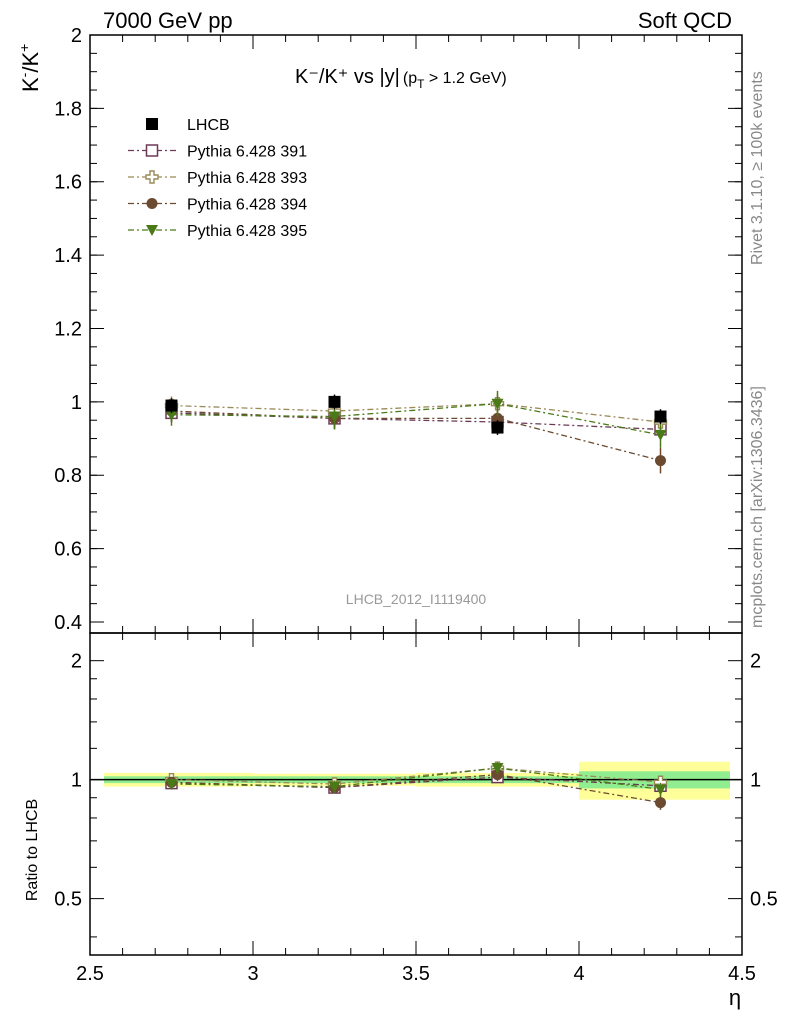 This screenshot has height=1024, width=786. I want to click on plot-title-main: K⁻/K⁺ vs |y|, so click(347, 77).